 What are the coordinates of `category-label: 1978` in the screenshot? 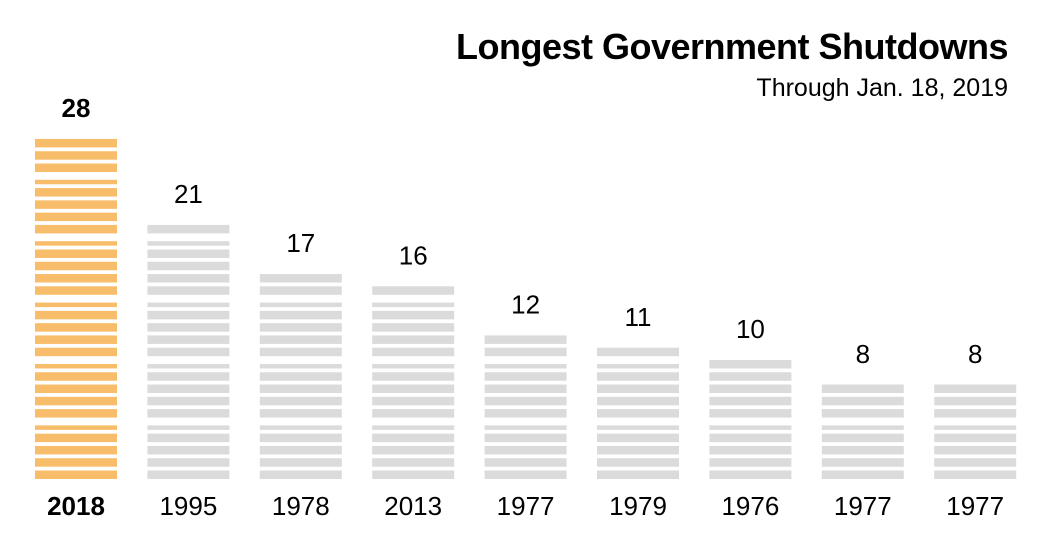 It's located at (301, 506).